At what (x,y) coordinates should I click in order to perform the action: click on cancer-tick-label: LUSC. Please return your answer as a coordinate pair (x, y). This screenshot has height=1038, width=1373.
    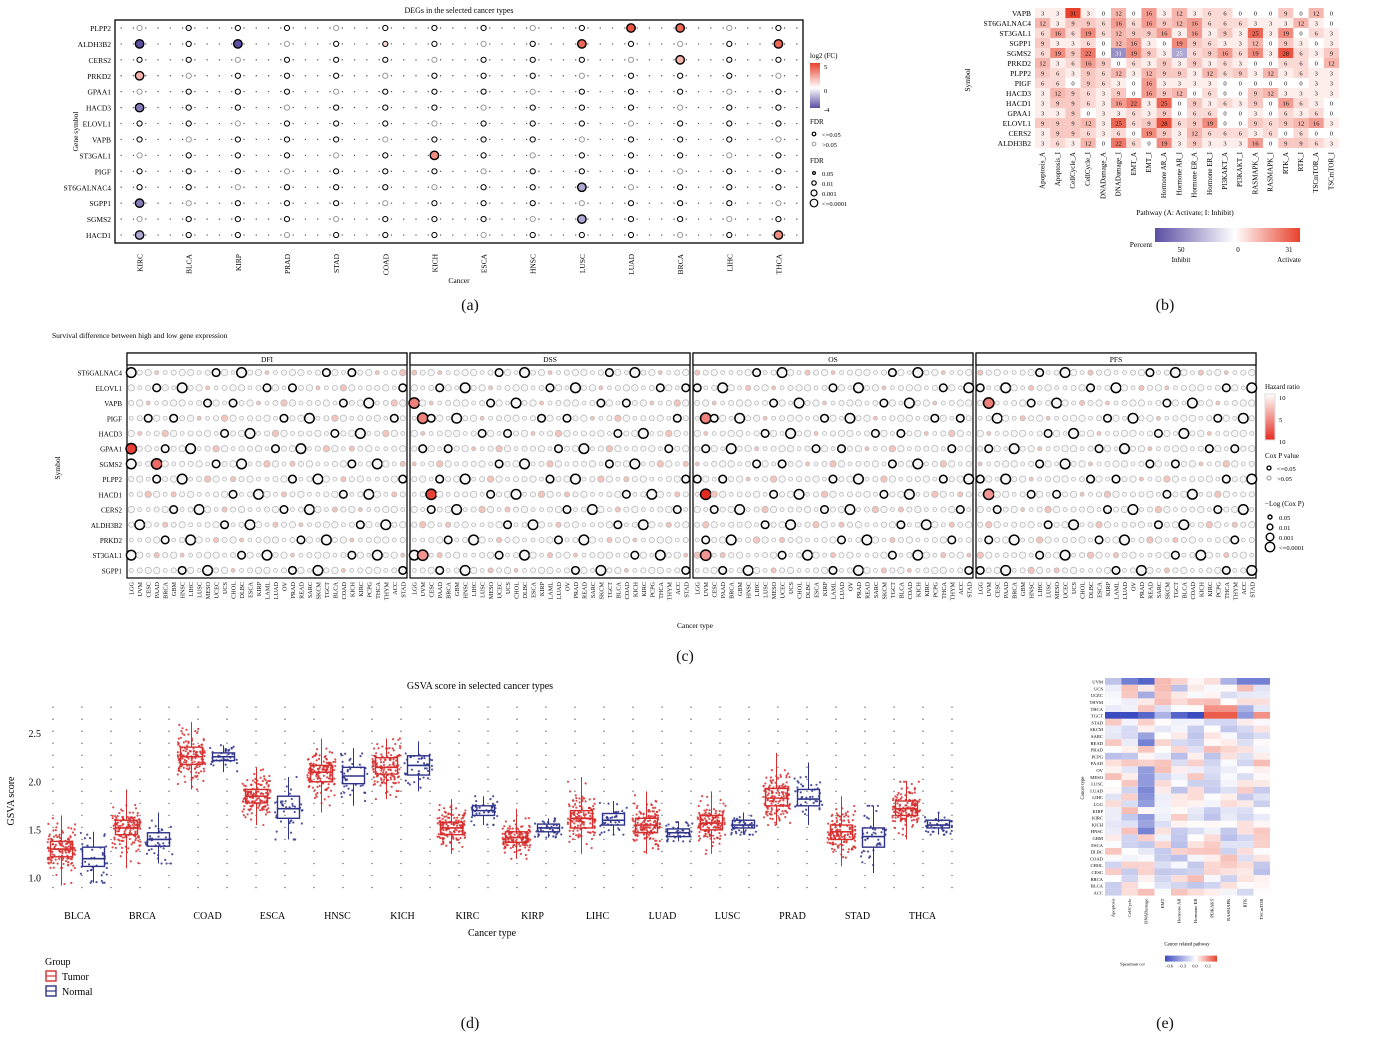
    Looking at the image, I should click on (1049, 590).